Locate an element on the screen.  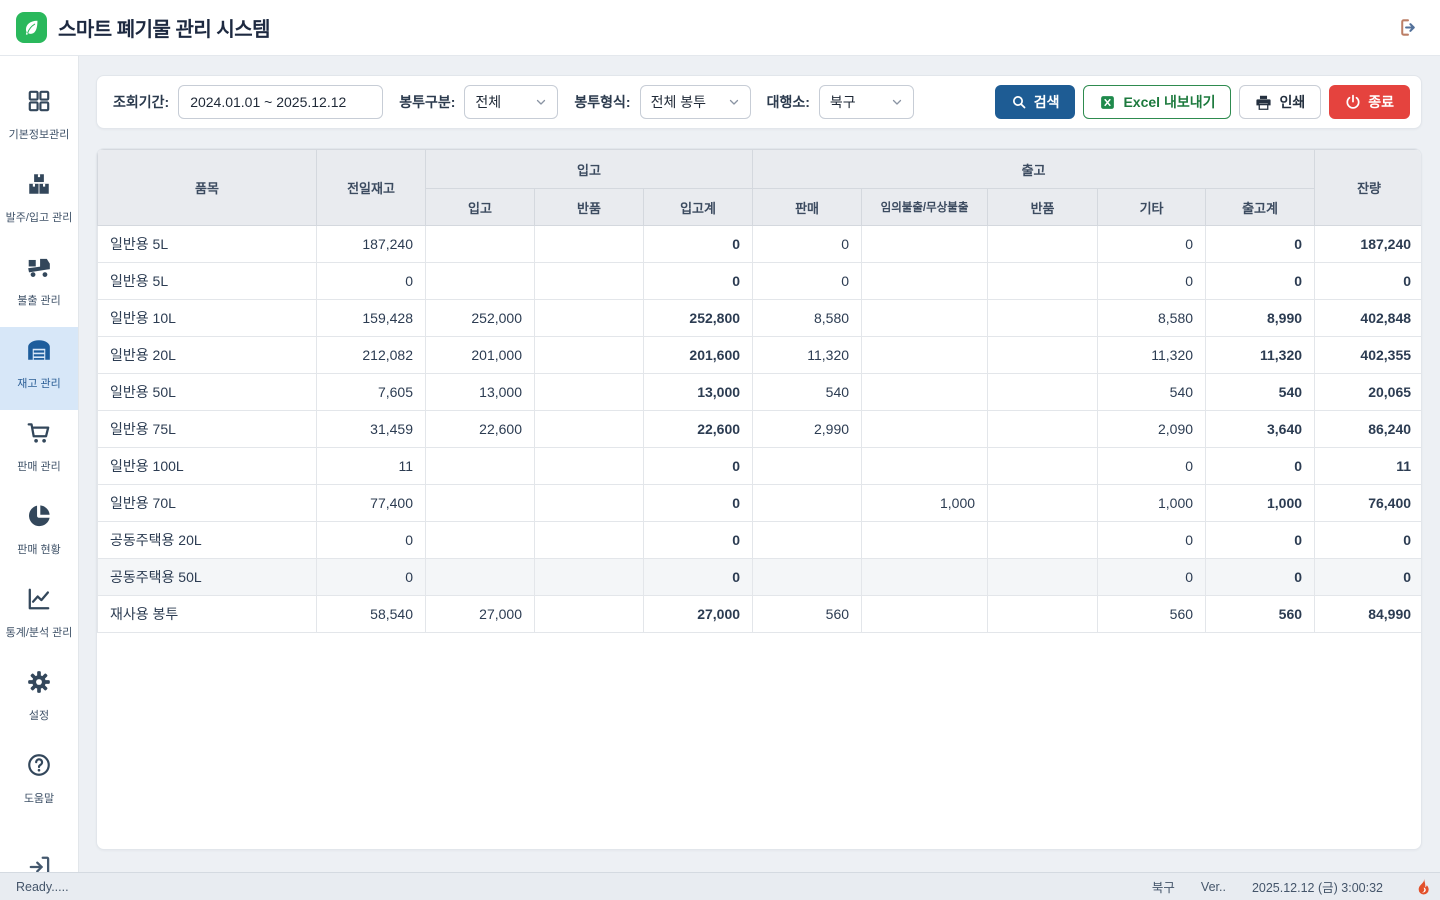
col-free-issue: 임의불출/무상불출 is located at coordinates (925, 207).